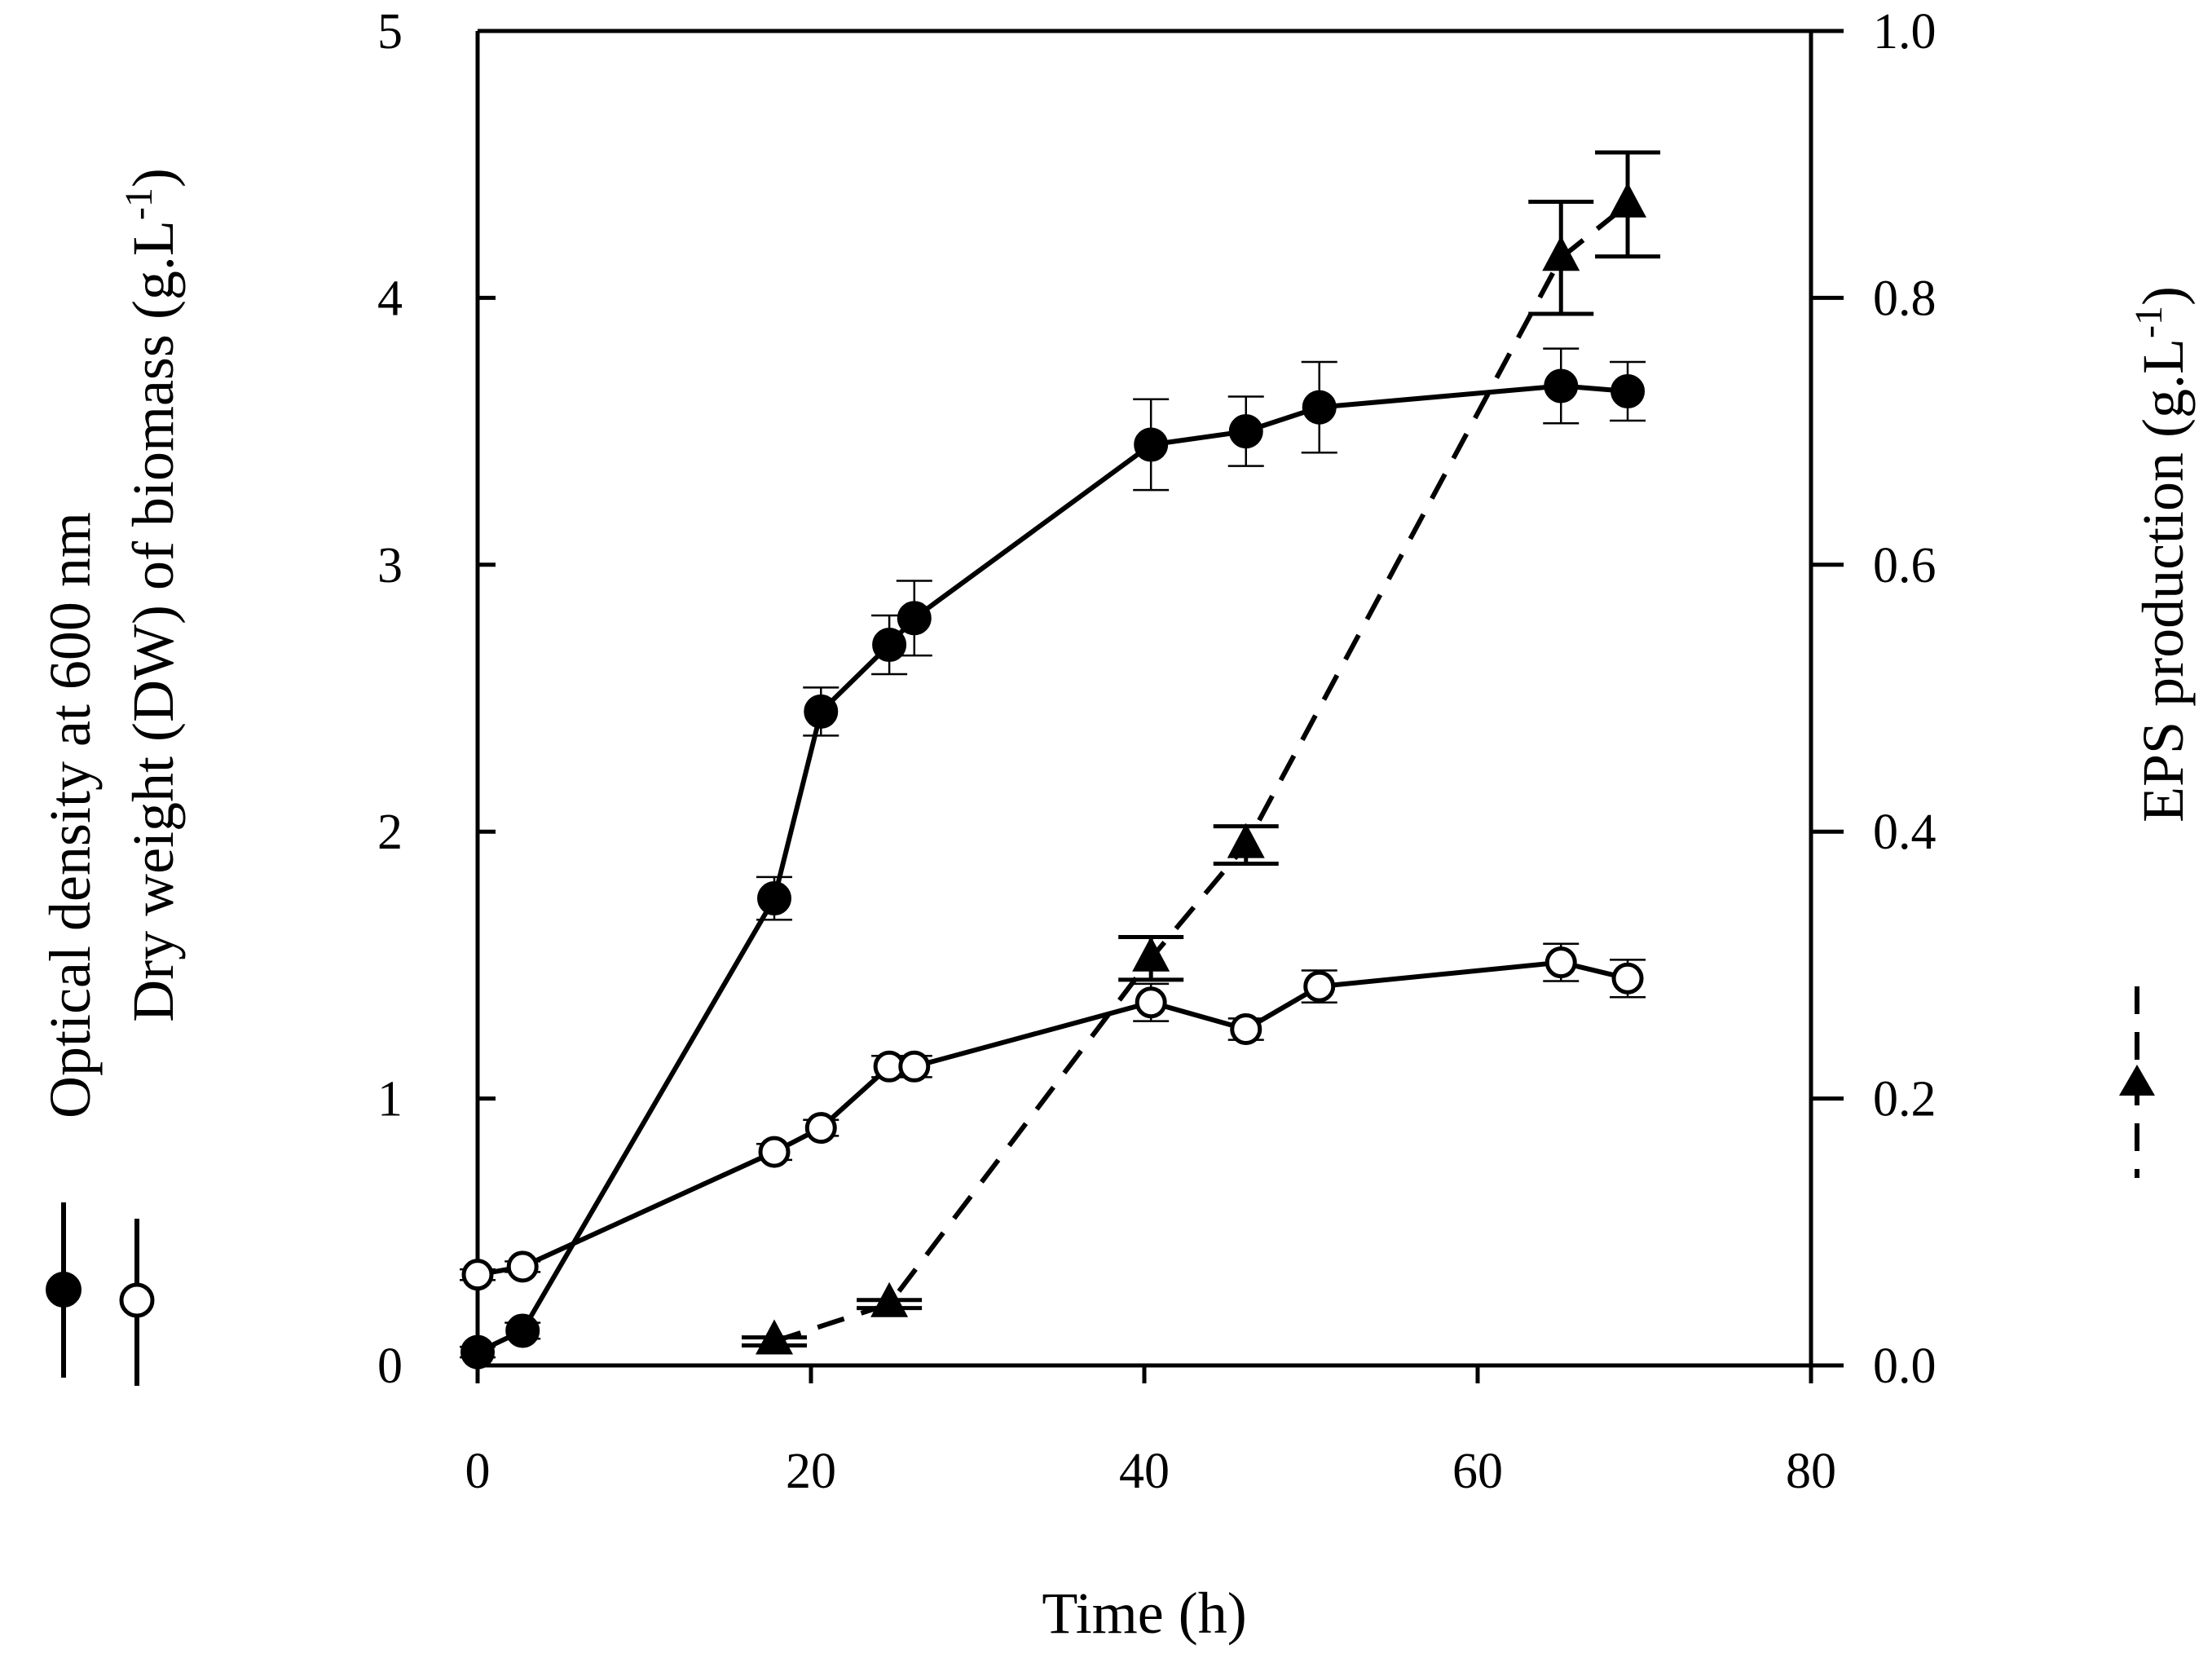 Image resolution: width=2212 pixels, height=1654 pixels. I want to click on legend-od-filled-circle-marker, so click(64, 1290).